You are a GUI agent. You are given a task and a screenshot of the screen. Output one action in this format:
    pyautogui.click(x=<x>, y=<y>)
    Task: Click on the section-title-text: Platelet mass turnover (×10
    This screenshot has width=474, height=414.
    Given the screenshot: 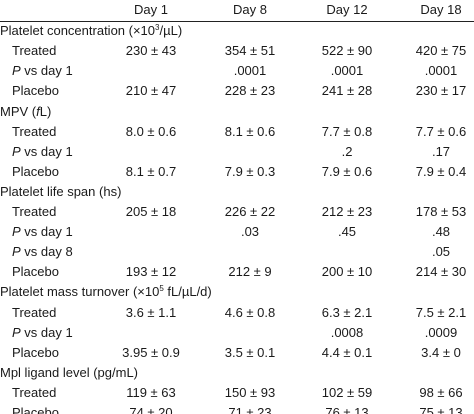 What is the action you would take?
    pyautogui.click(x=80, y=292)
    